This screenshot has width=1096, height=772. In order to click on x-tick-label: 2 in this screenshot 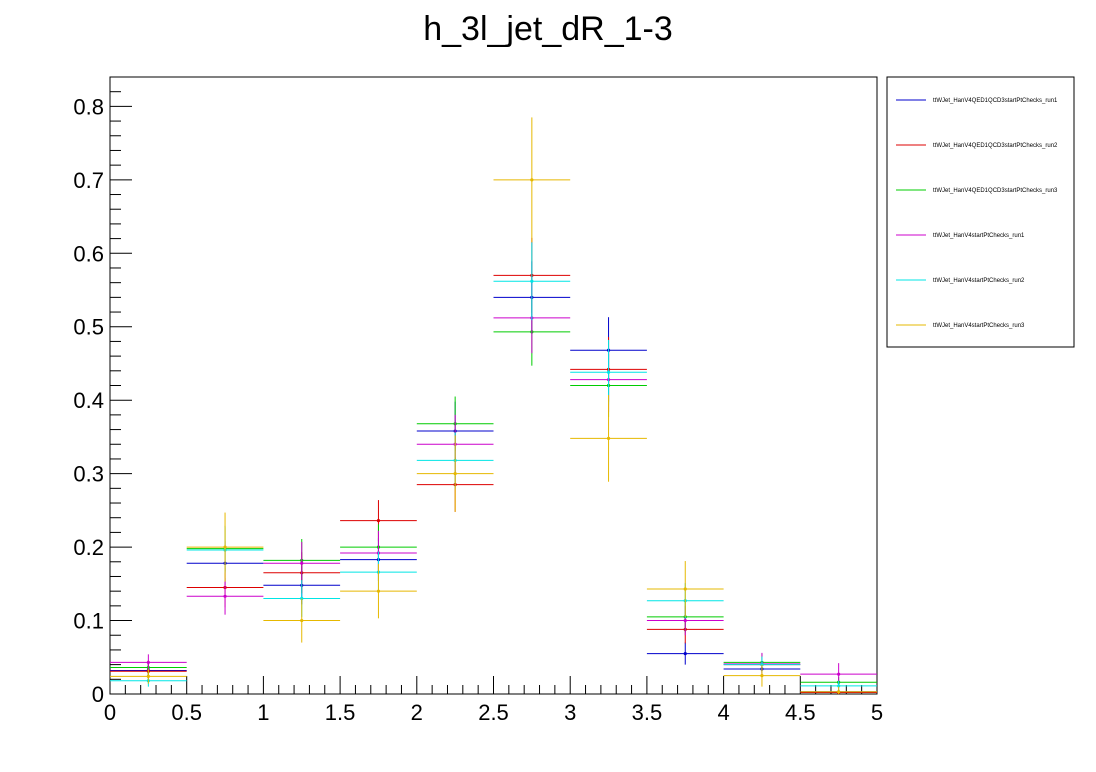, I will do `click(417, 712)`.